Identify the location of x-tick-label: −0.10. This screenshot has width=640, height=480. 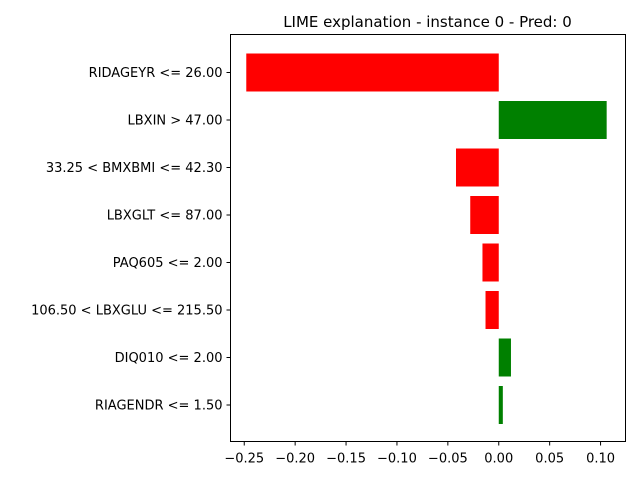
(397, 459).